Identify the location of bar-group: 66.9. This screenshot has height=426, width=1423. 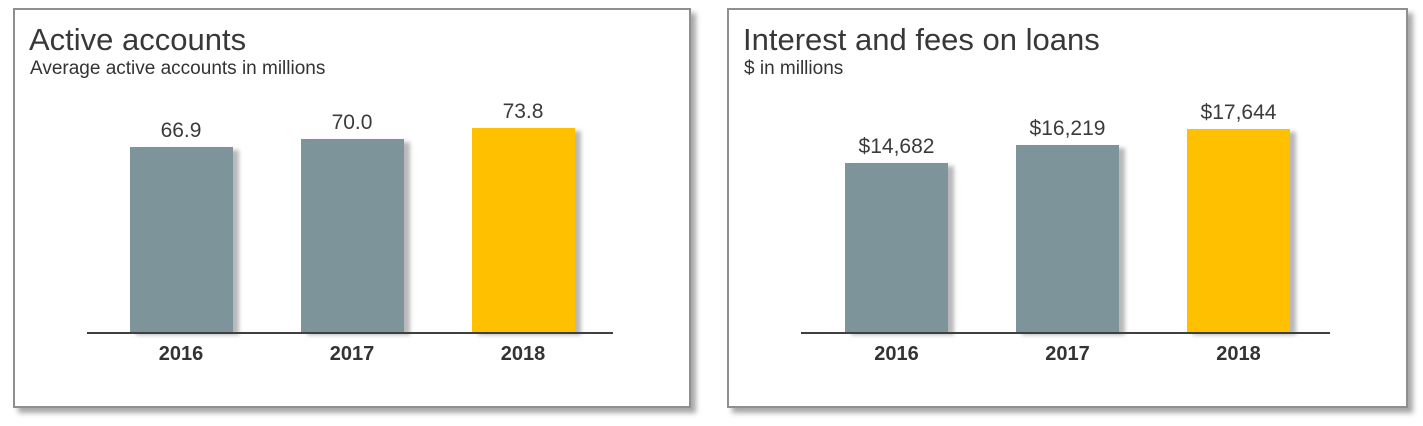
(181, 225).